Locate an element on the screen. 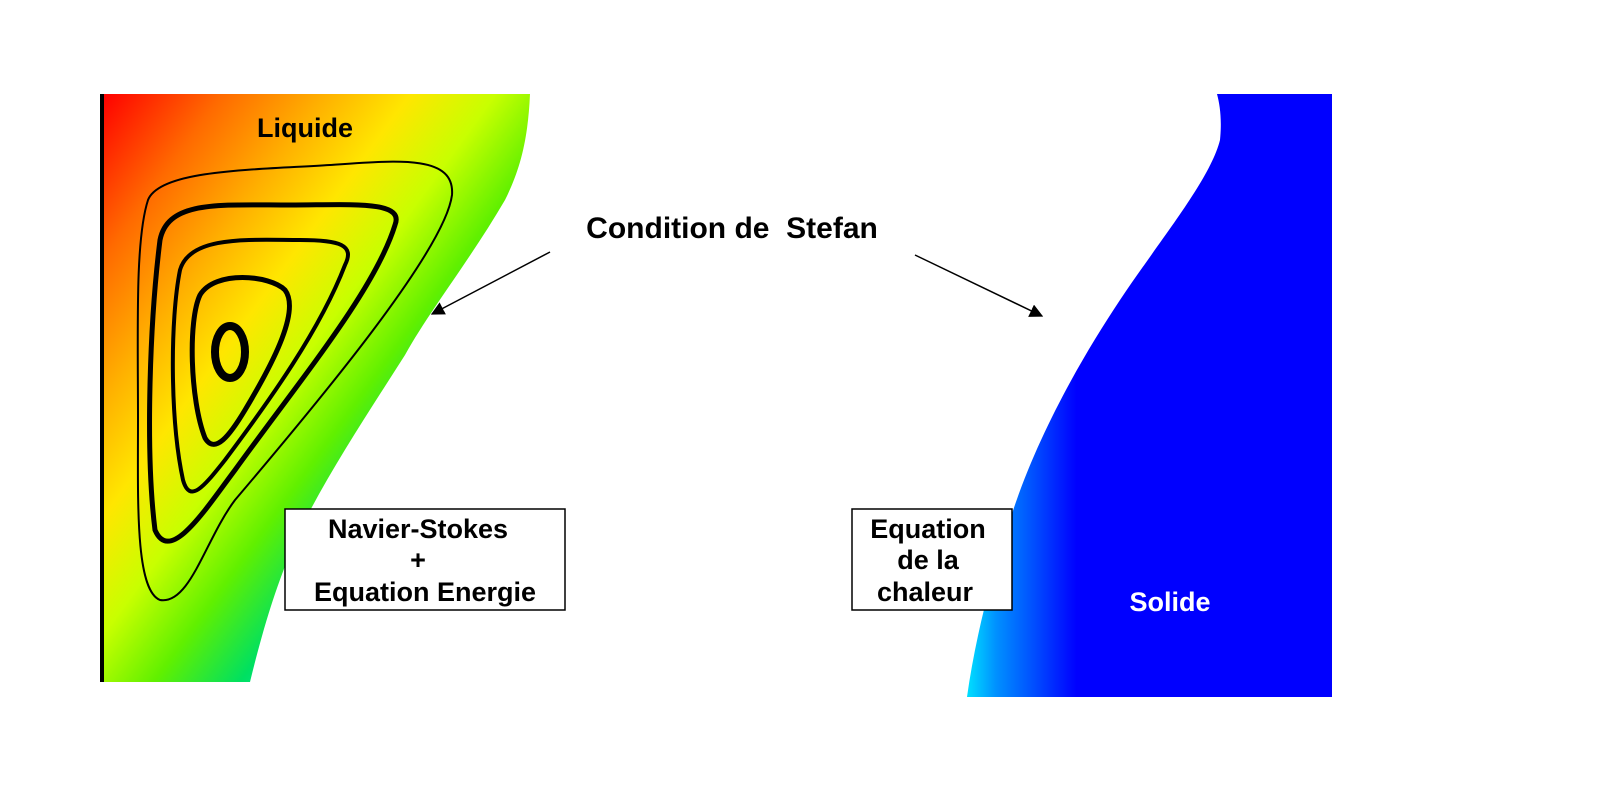 The width and height of the screenshot is (1600, 800). heat-equation-line2: de la is located at coordinates (928, 560).